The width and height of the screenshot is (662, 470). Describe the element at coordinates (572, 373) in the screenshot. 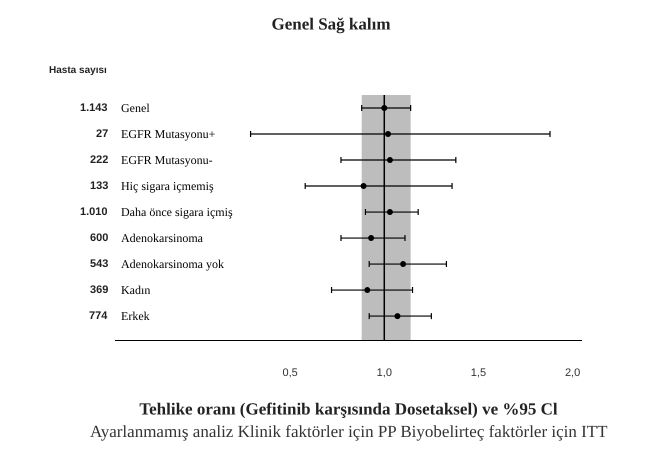

I see `x-tick-label: 2,0` at that location.